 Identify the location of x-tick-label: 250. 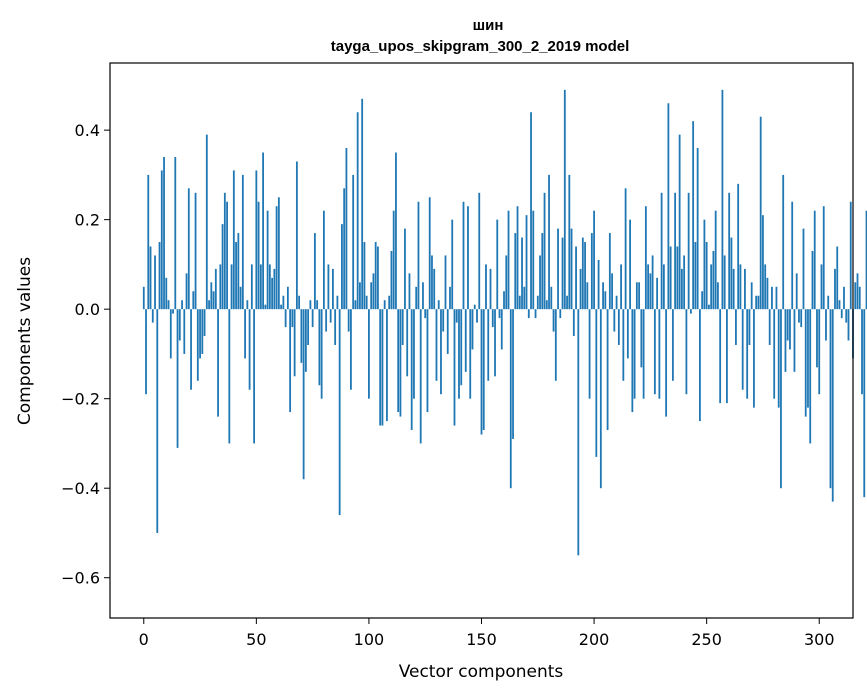
(706, 639).